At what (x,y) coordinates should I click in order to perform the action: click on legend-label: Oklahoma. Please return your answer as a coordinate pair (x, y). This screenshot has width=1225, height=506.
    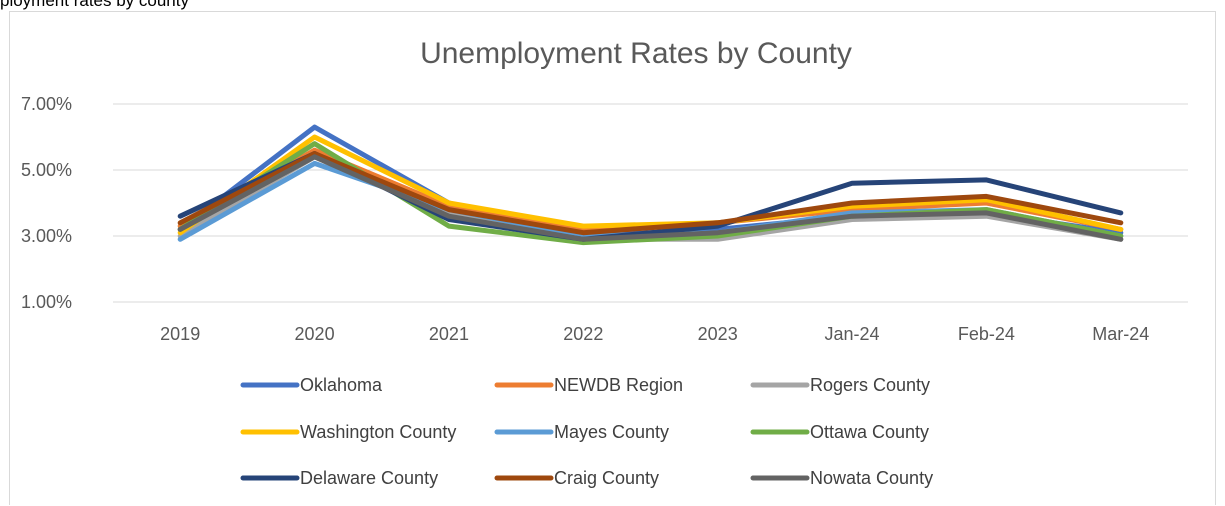
    Looking at the image, I should click on (341, 385).